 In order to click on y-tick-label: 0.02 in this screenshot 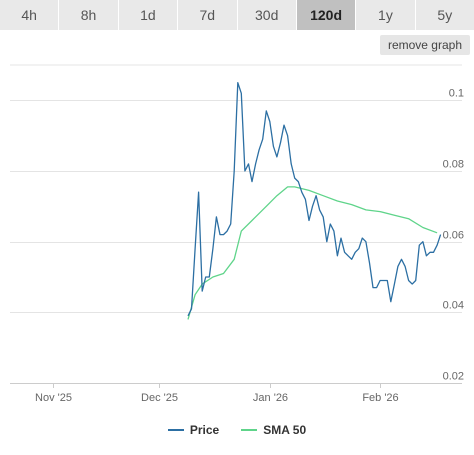, I will do `click(453, 377)`.